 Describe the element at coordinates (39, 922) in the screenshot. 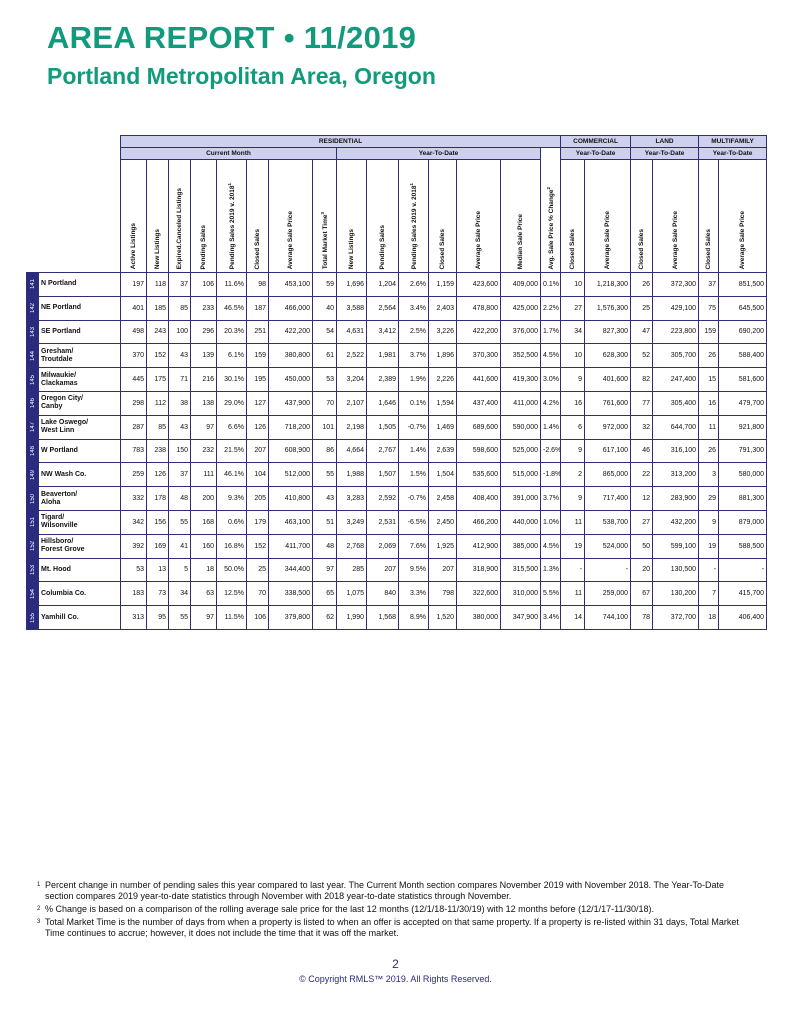

I see `footnote-marker: 3` at that location.